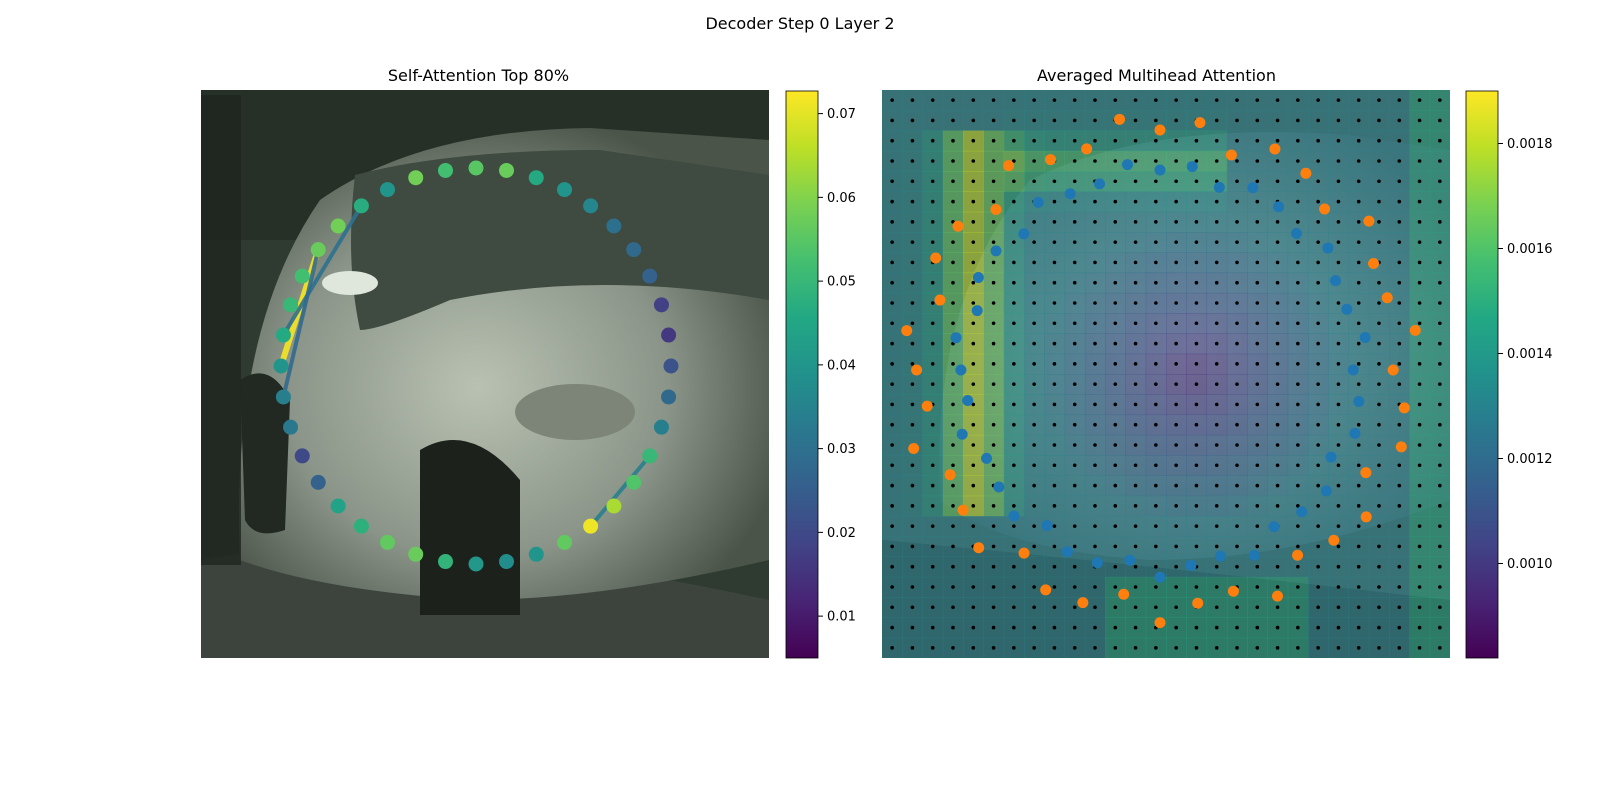 The width and height of the screenshot is (1600, 800). Describe the element at coordinates (1160, 371) in the screenshot. I see `blue-point-series` at that location.